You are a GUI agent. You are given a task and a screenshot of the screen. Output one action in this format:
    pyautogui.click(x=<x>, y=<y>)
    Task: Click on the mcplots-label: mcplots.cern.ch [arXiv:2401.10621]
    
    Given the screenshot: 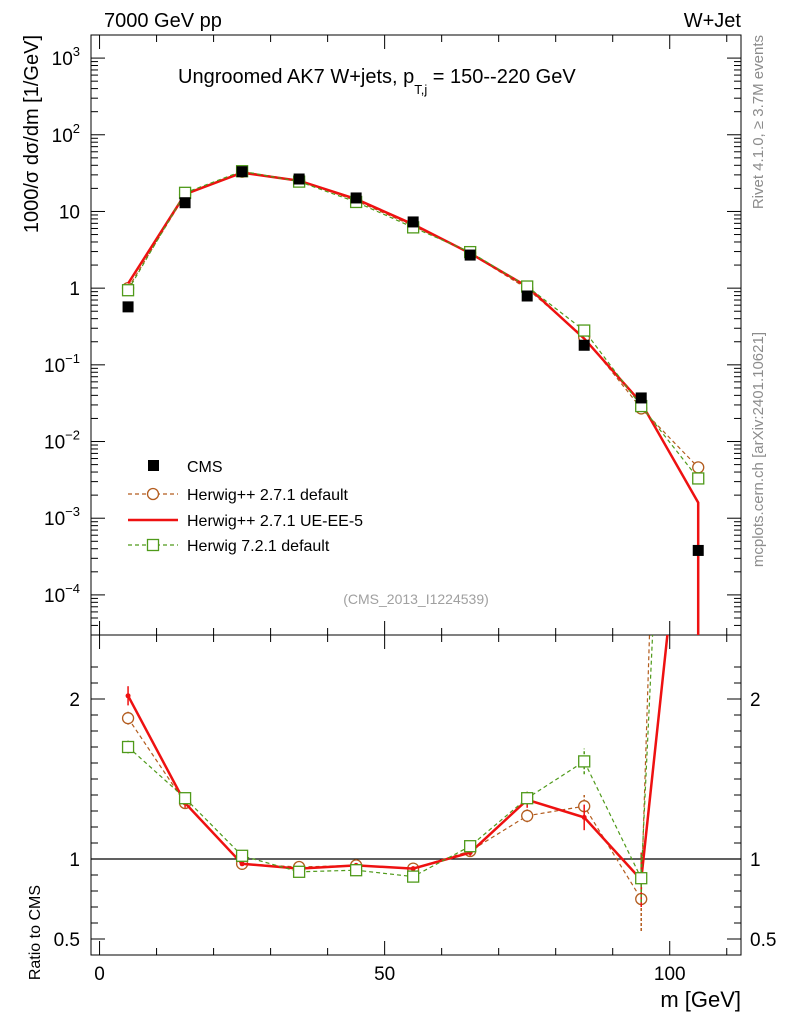 What is the action you would take?
    pyautogui.click(x=758, y=449)
    